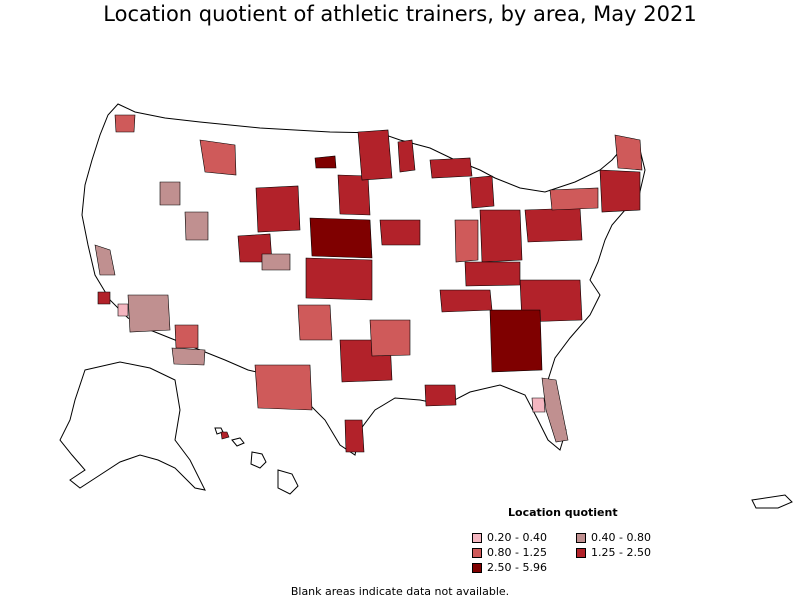 The image size is (800, 600). Describe the element at coordinates (517, 552) in the screenshot. I see `legend-label-2: 0.80 - 1.25` at that location.